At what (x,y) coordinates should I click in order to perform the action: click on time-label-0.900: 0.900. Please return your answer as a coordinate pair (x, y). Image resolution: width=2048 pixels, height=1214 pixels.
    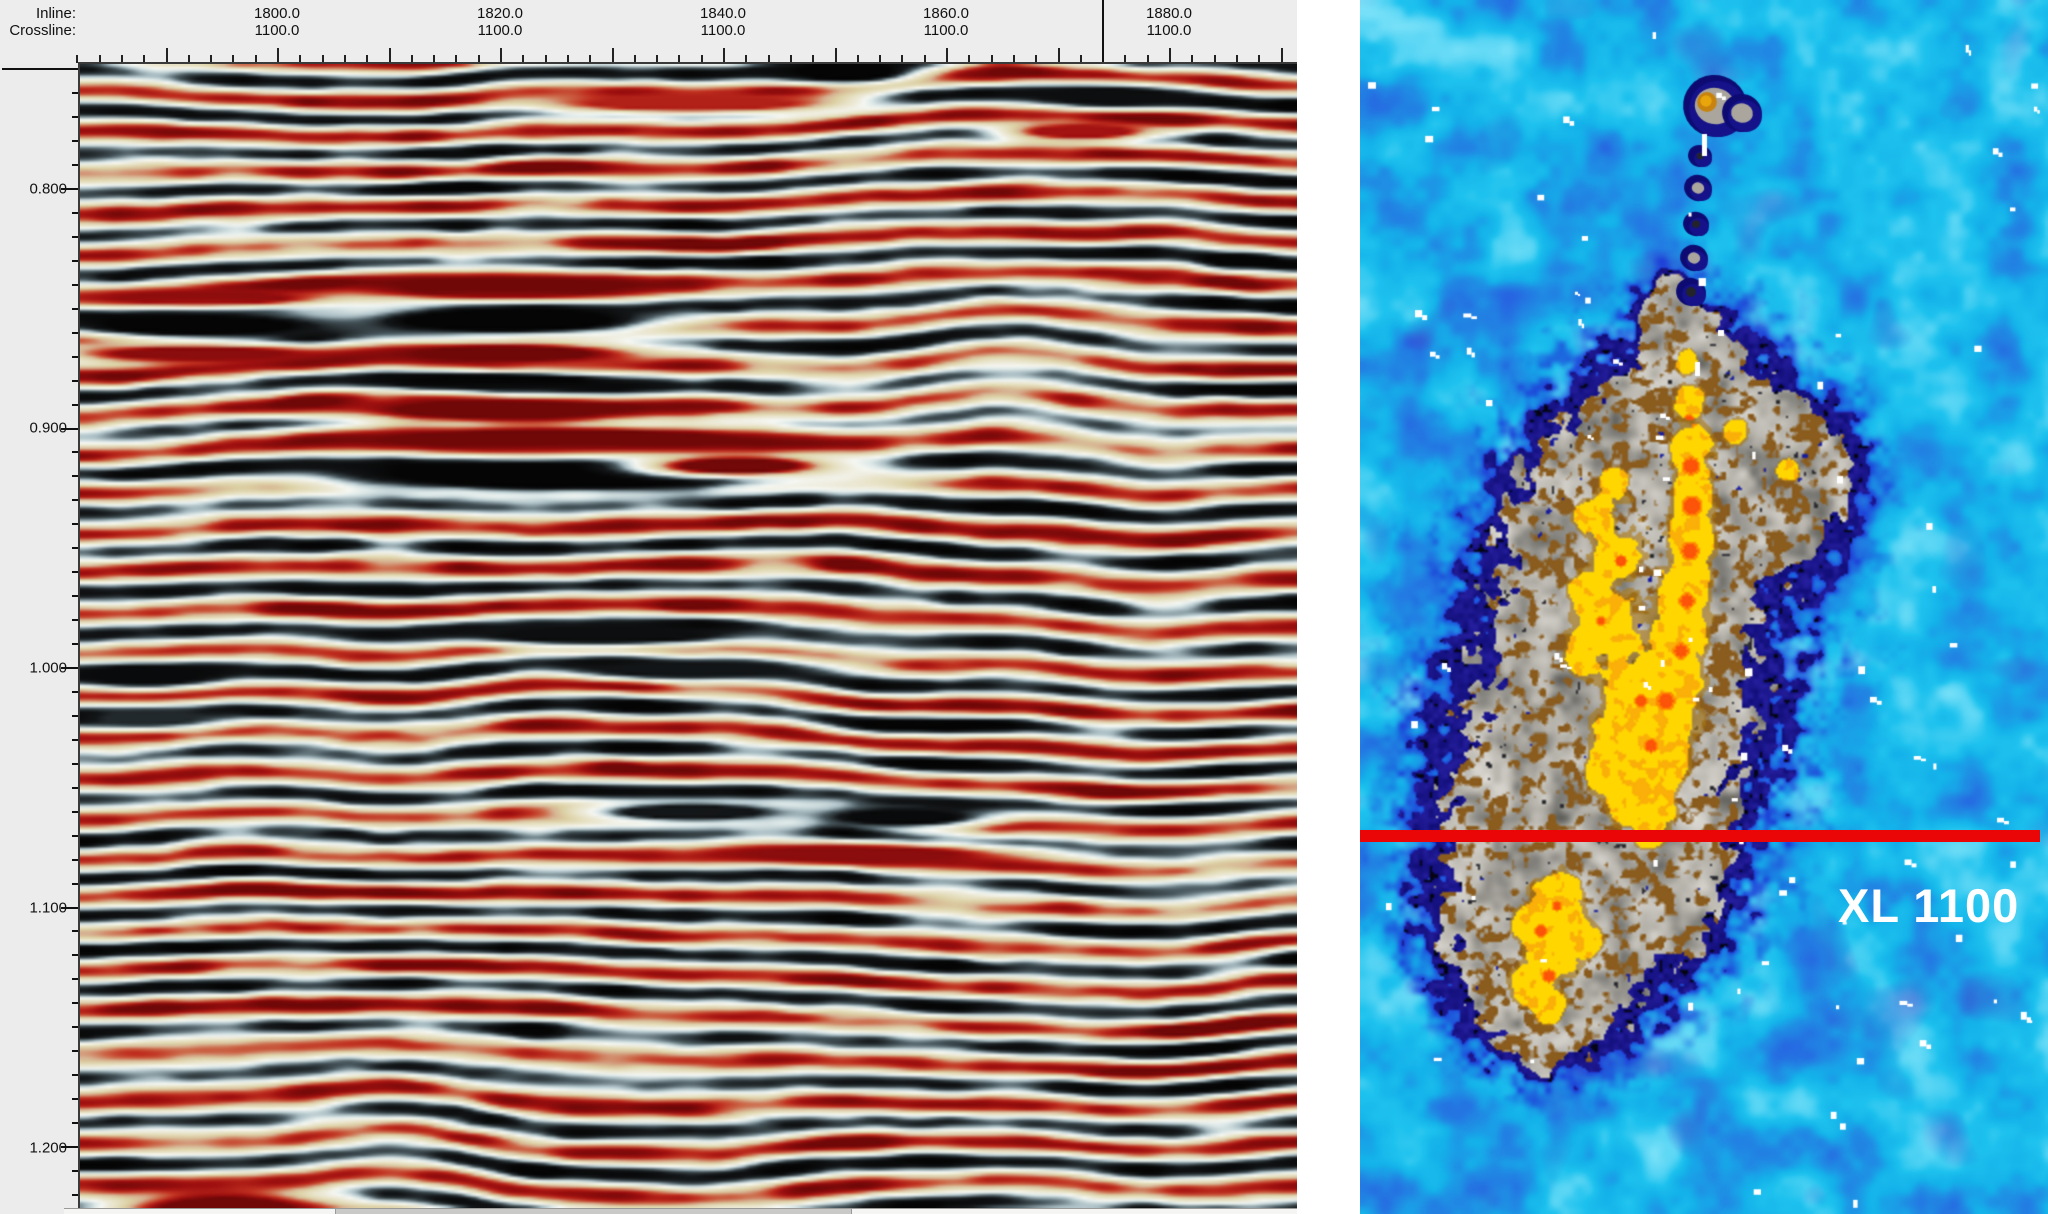
    Looking at the image, I should click on (48, 428).